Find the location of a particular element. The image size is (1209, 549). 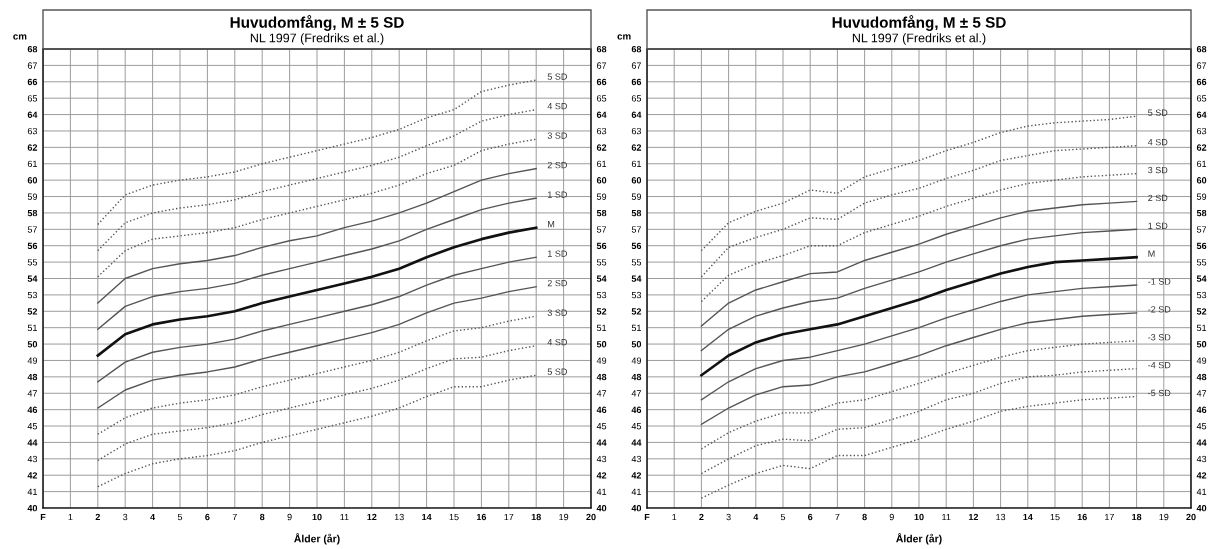

chart-title: Huvudomfång, M ± 5 SD is located at coordinates (919, 23).